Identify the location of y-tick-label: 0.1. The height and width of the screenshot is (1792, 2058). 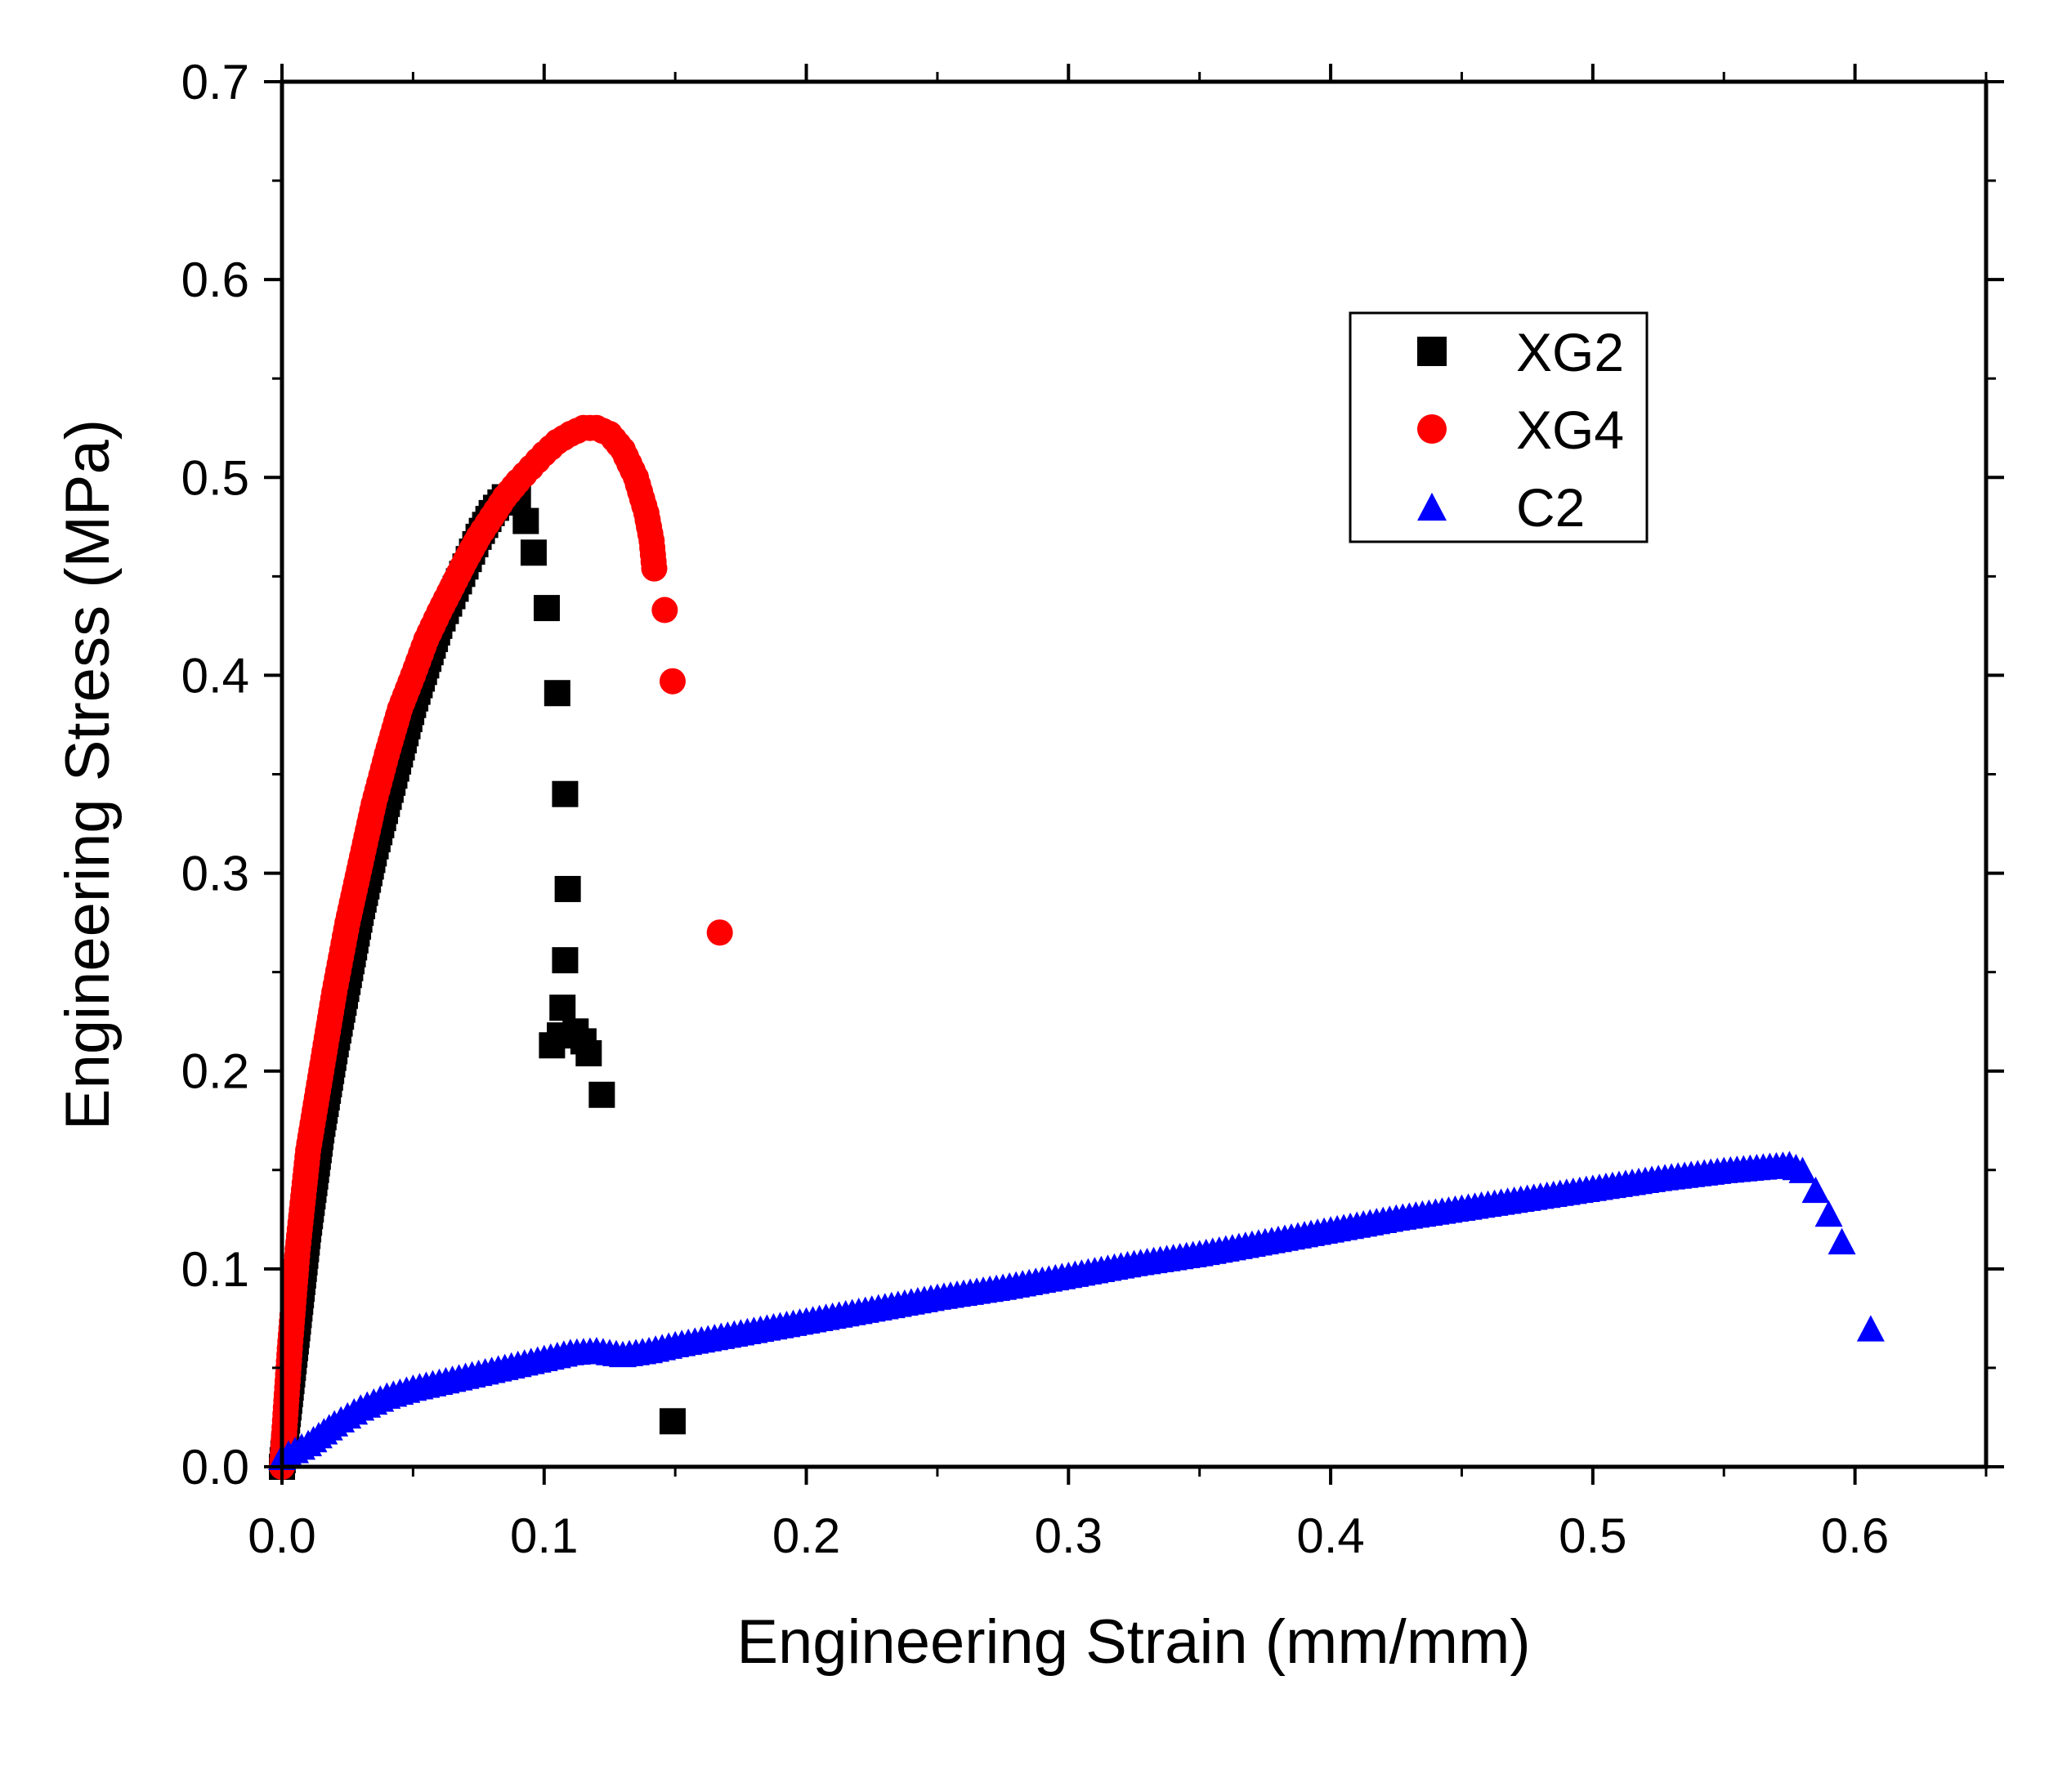
(215, 1269).